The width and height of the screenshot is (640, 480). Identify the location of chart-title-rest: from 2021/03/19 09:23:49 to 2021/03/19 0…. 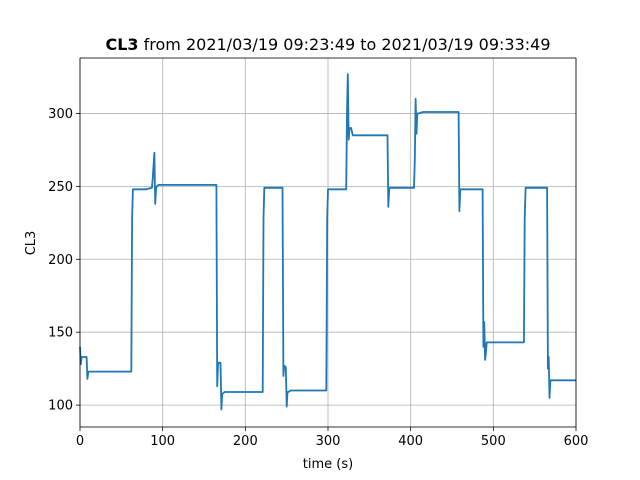
(345, 44).